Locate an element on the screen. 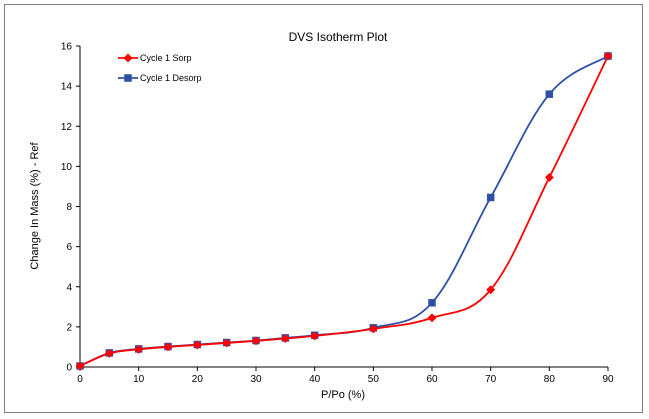  x-tick-label: 30 is located at coordinates (256, 379).